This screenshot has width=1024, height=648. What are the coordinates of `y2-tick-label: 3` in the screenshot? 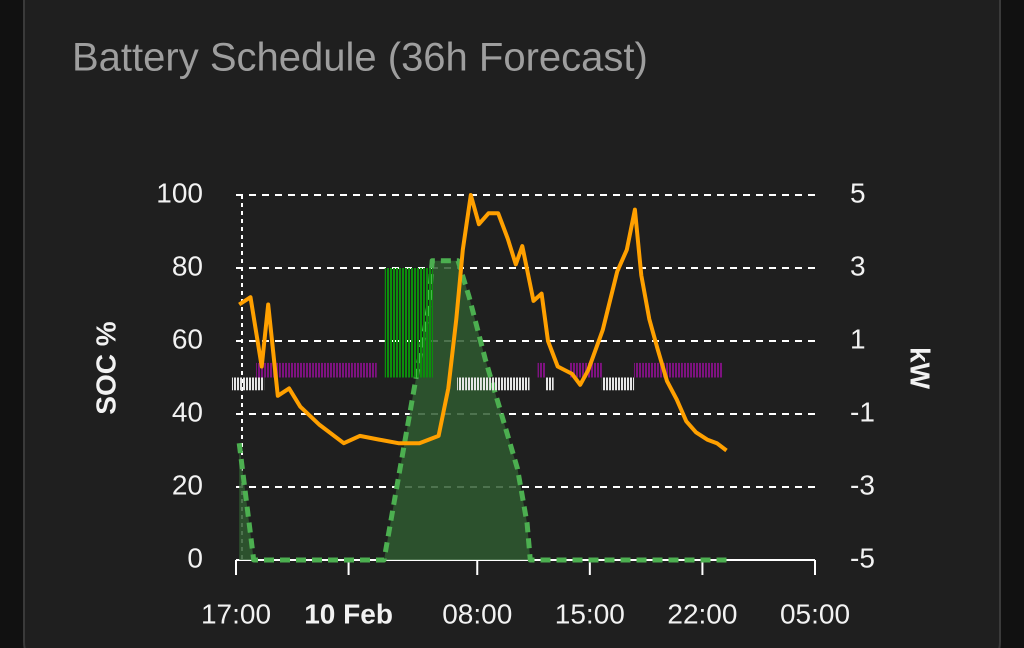 It's located at (858, 265).